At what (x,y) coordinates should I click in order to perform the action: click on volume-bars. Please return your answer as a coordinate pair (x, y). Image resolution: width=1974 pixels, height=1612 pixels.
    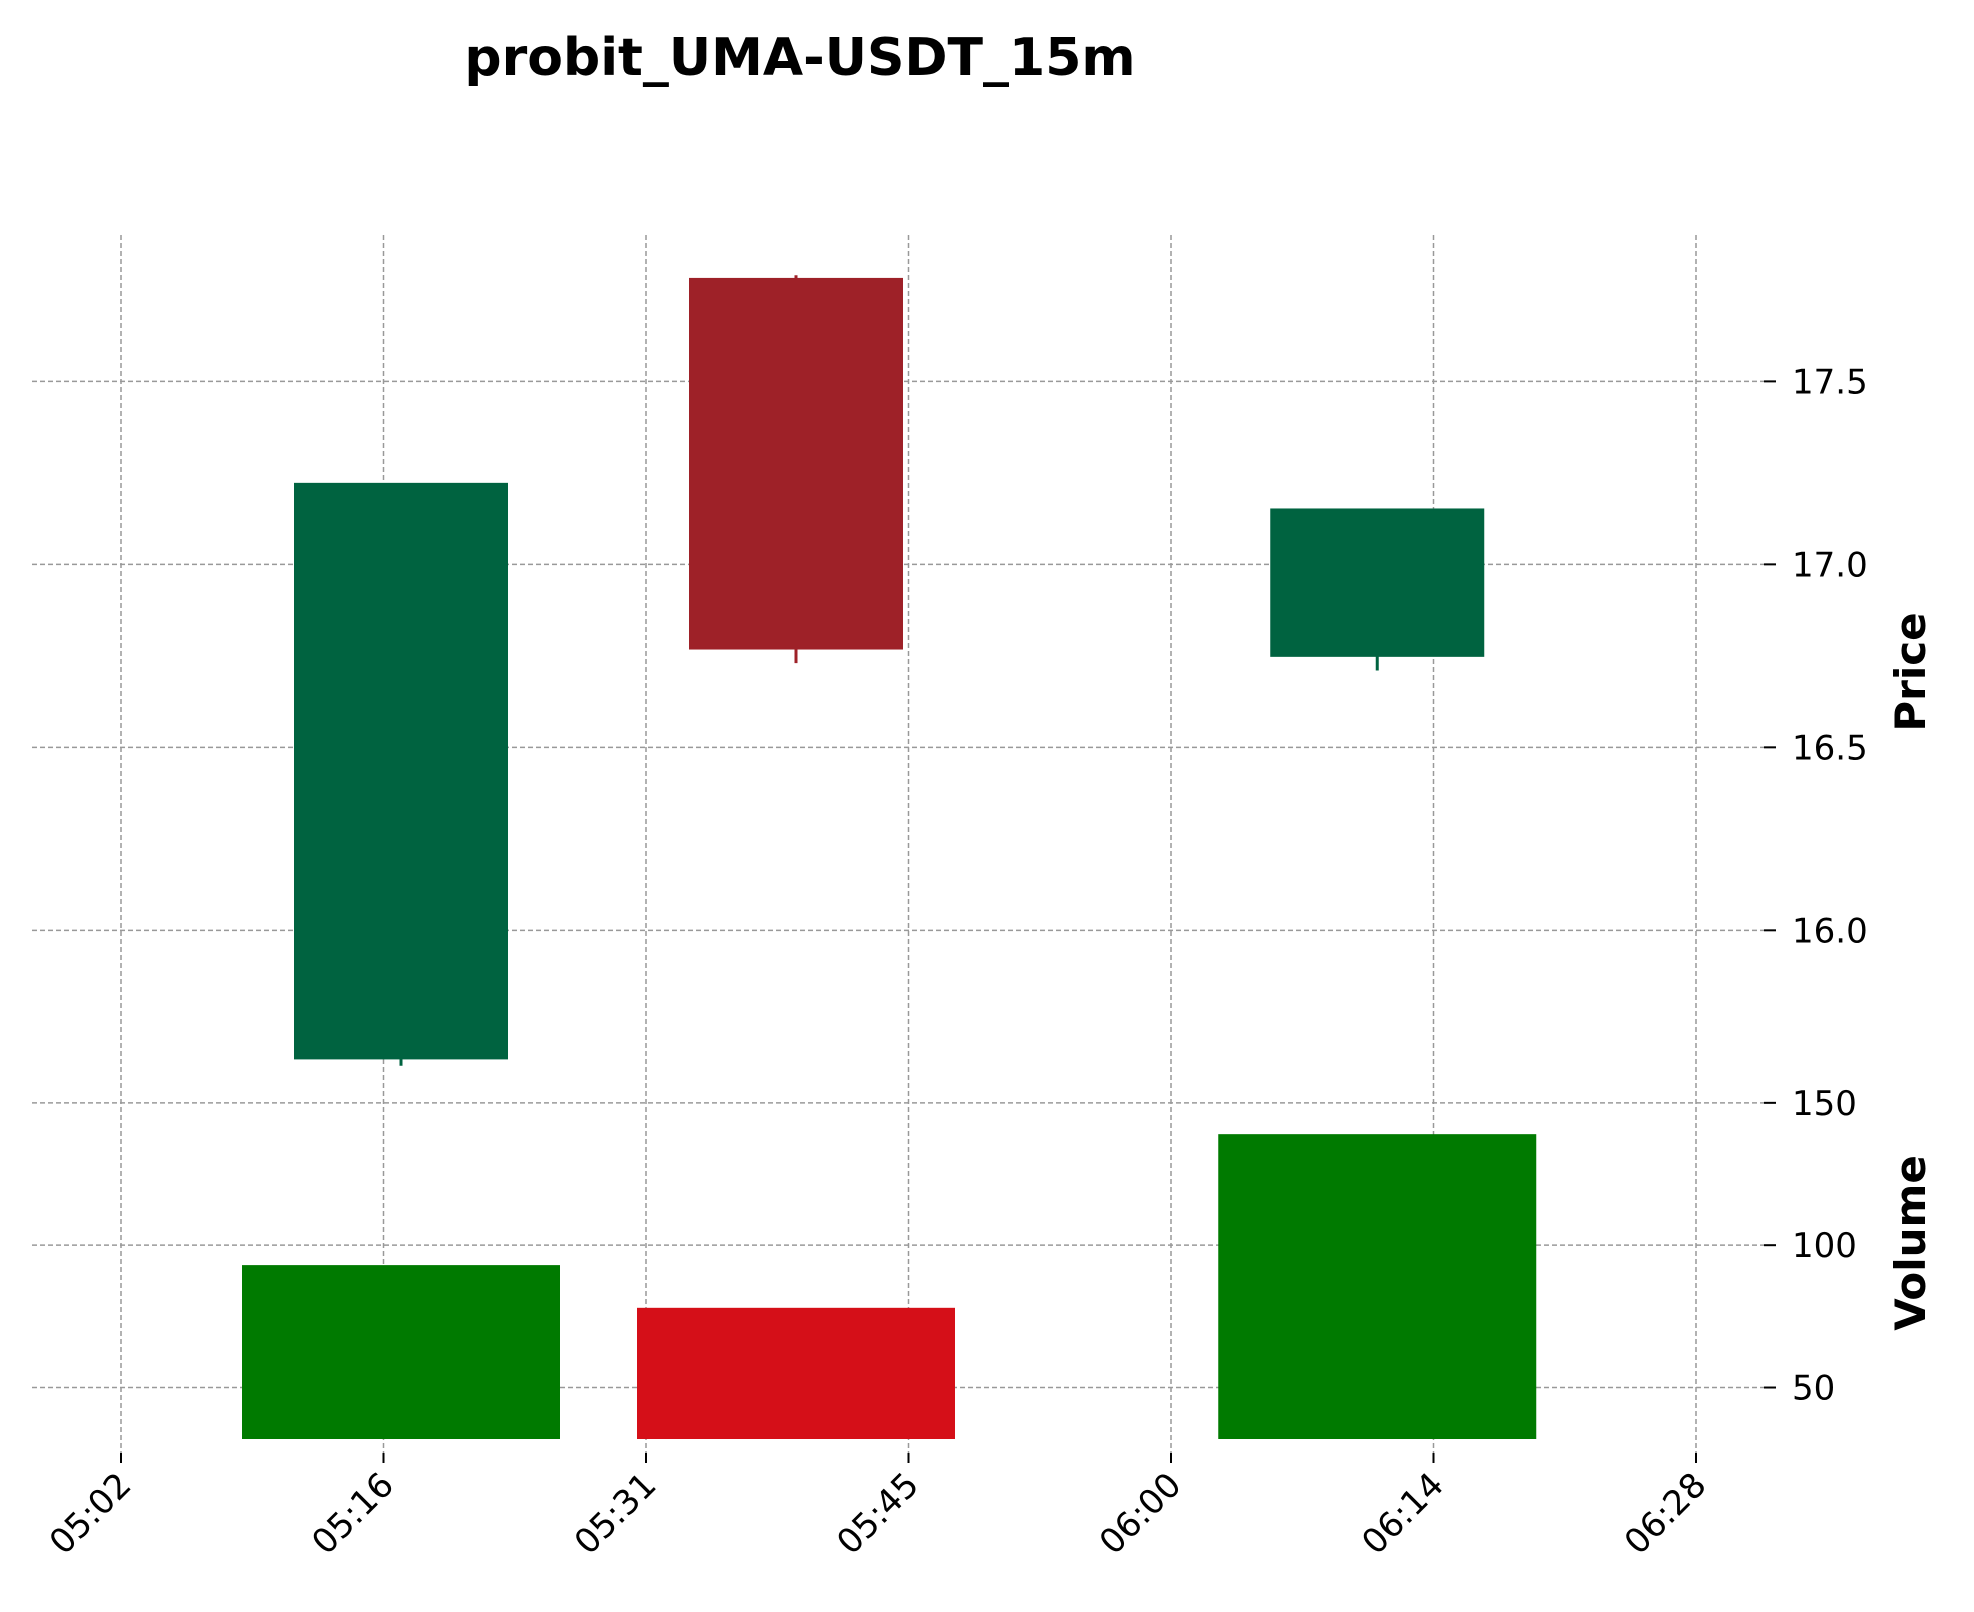
    Looking at the image, I should click on (889, 1286).